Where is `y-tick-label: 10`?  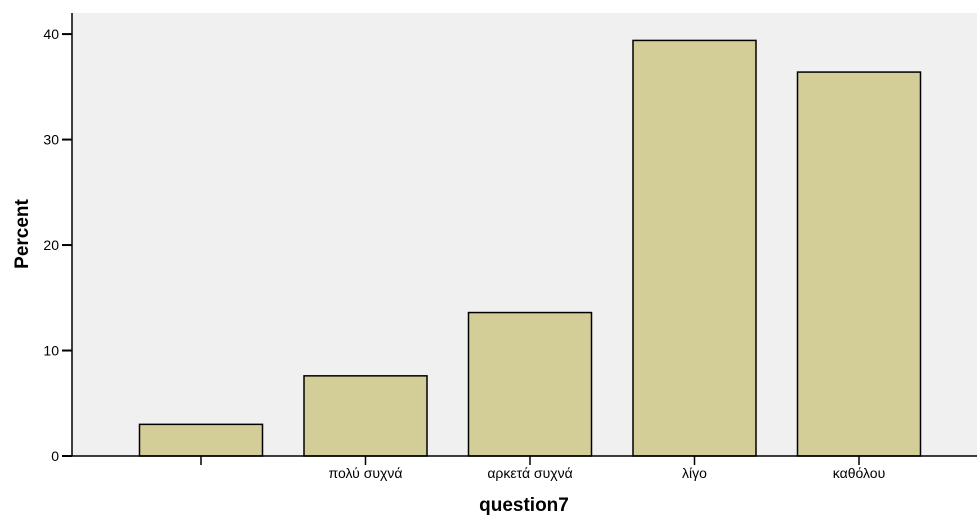
y-tick-label: 10 is located at coordinates (51, 351).